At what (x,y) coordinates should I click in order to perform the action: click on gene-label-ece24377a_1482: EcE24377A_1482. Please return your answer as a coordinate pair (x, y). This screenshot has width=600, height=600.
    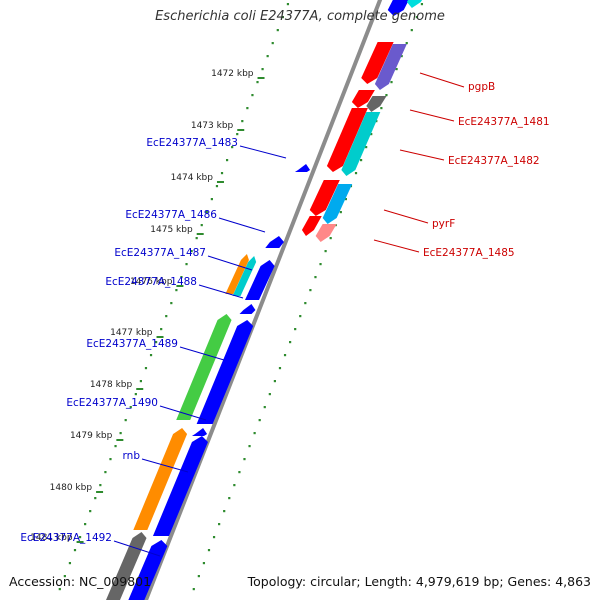
    Looking at the image, I should click on (494, 161).